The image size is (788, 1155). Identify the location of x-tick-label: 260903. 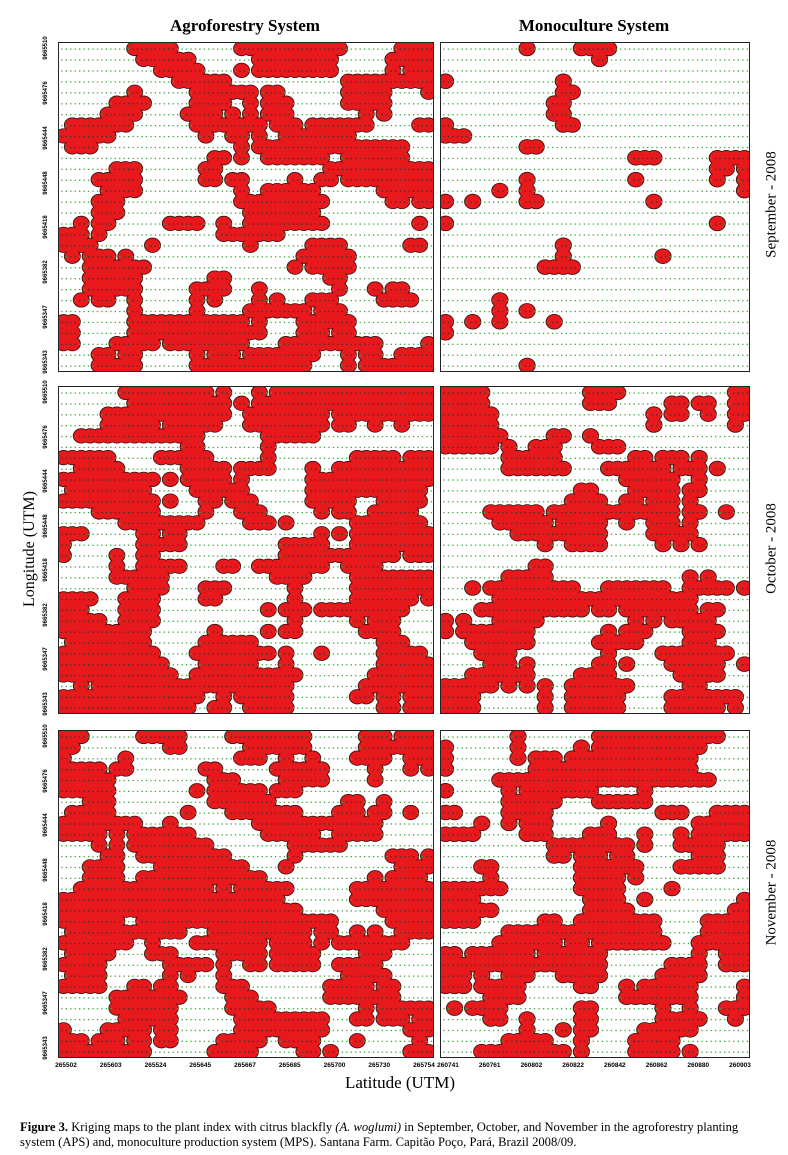
(740, 1065).